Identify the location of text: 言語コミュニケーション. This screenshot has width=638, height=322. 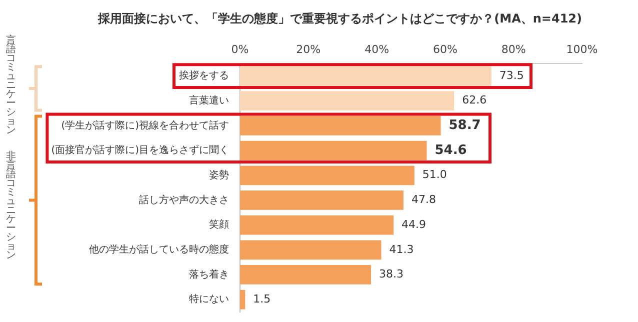
(11, 85).